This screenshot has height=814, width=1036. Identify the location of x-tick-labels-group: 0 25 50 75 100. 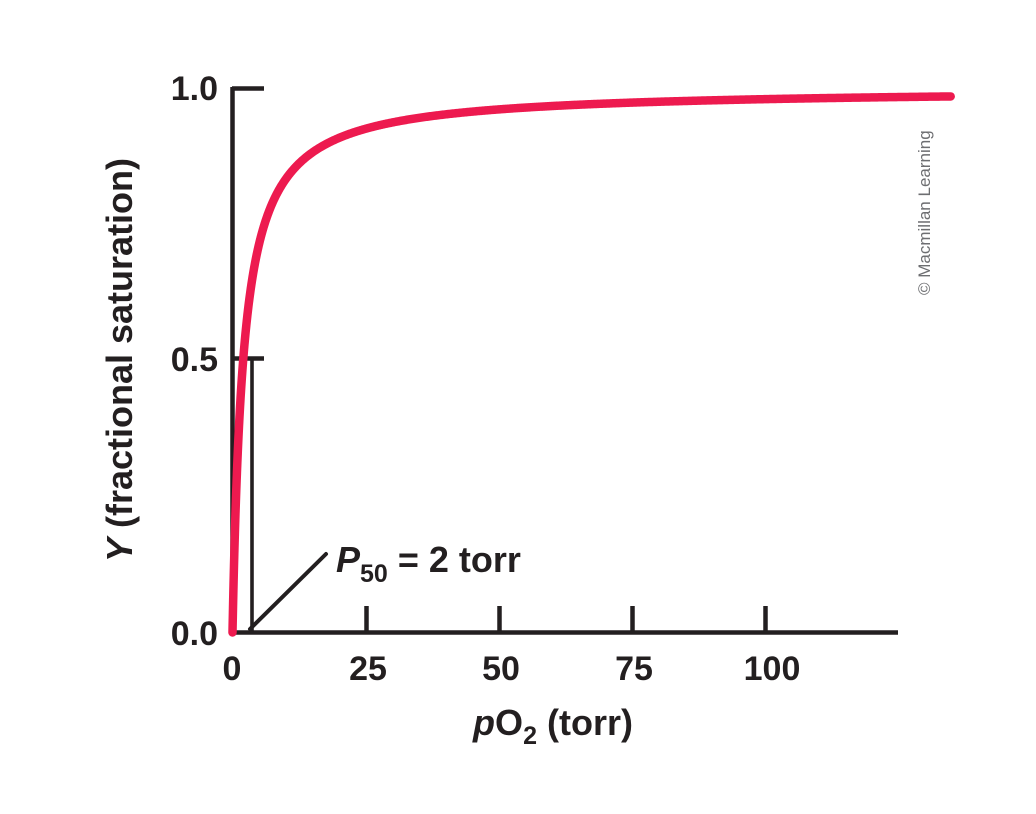
(512, 669).